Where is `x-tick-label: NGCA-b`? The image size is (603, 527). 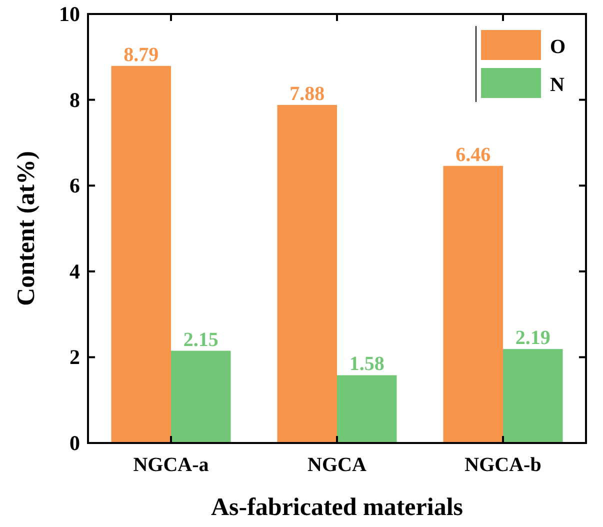 x-tick-label: NGCA-b is located at coordinates (503, 465).